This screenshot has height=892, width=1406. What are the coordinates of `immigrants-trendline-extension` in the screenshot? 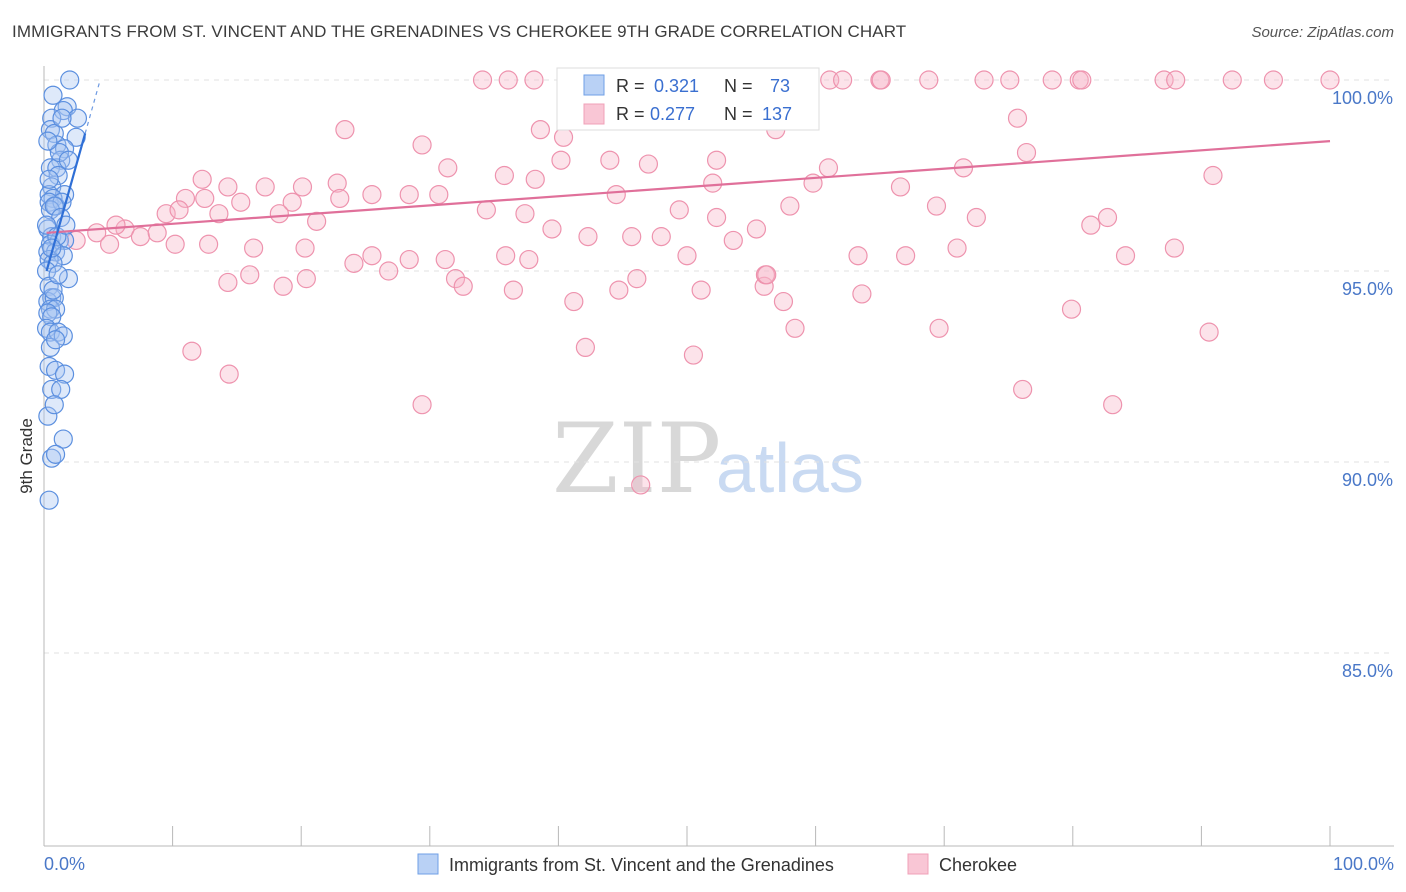 It's located at (92, 106).